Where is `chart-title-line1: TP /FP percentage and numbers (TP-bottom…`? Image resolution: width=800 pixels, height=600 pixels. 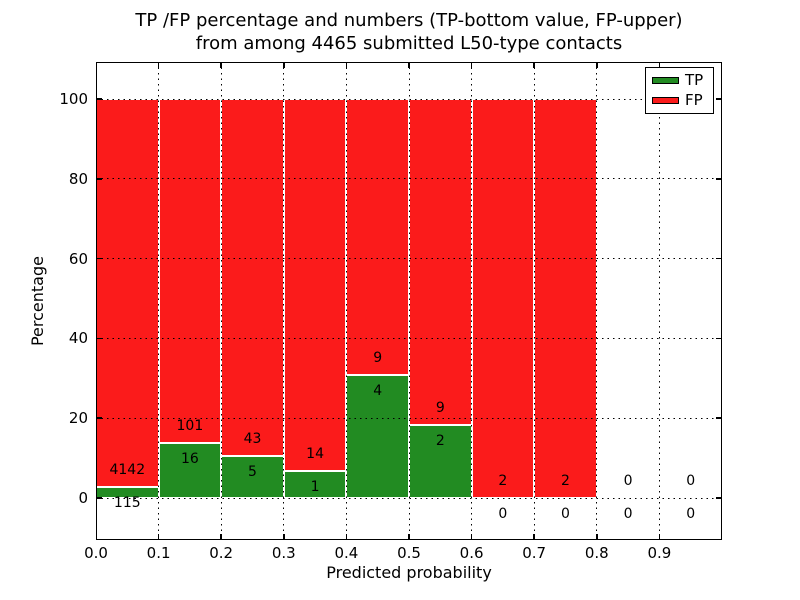
chart-title-line1: TP /FP percentage and numbers (TP-bottom… is located at coordinates (409, 20).